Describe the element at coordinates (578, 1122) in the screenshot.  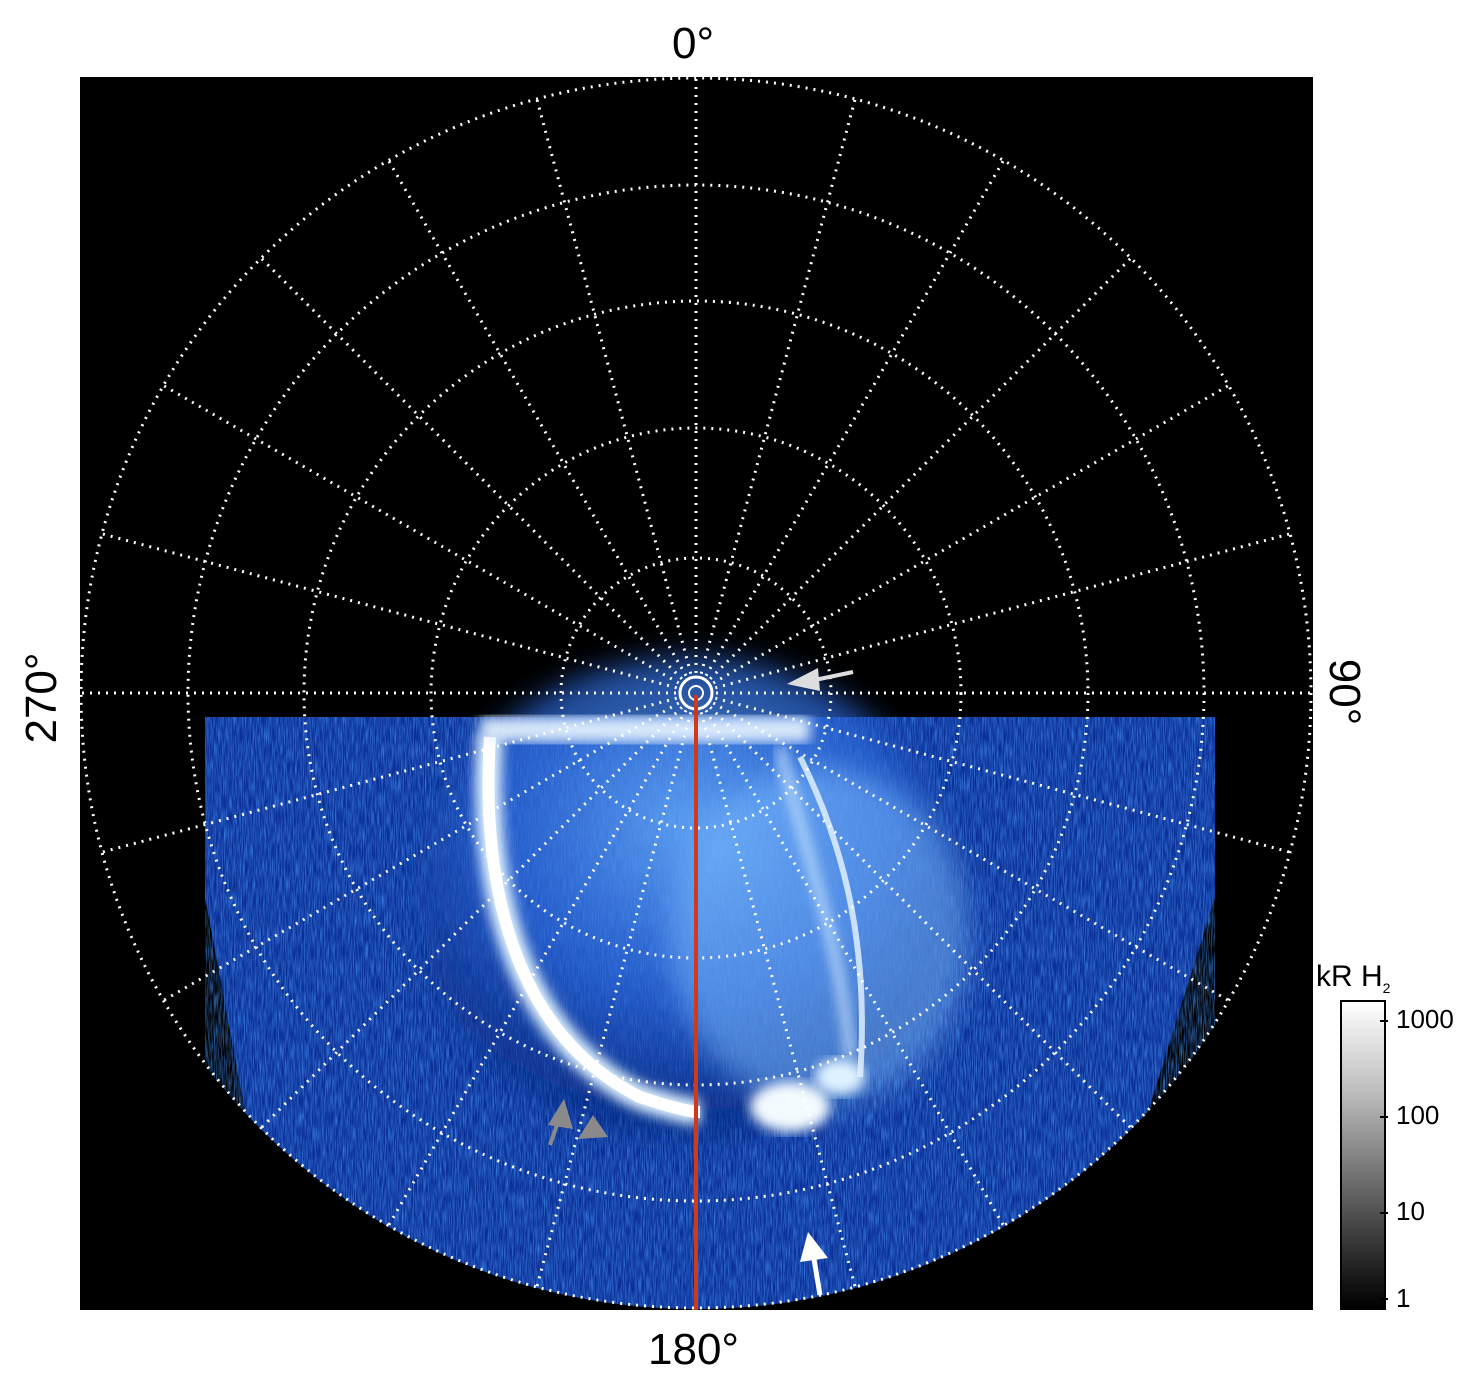
I see `arrow-grey-icon` at that location.